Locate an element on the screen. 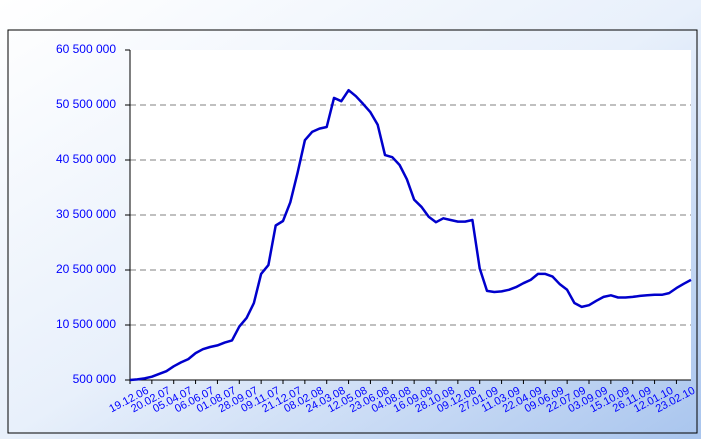  y-tick-label: 50 500 000 is located at coordinates (86, 104).